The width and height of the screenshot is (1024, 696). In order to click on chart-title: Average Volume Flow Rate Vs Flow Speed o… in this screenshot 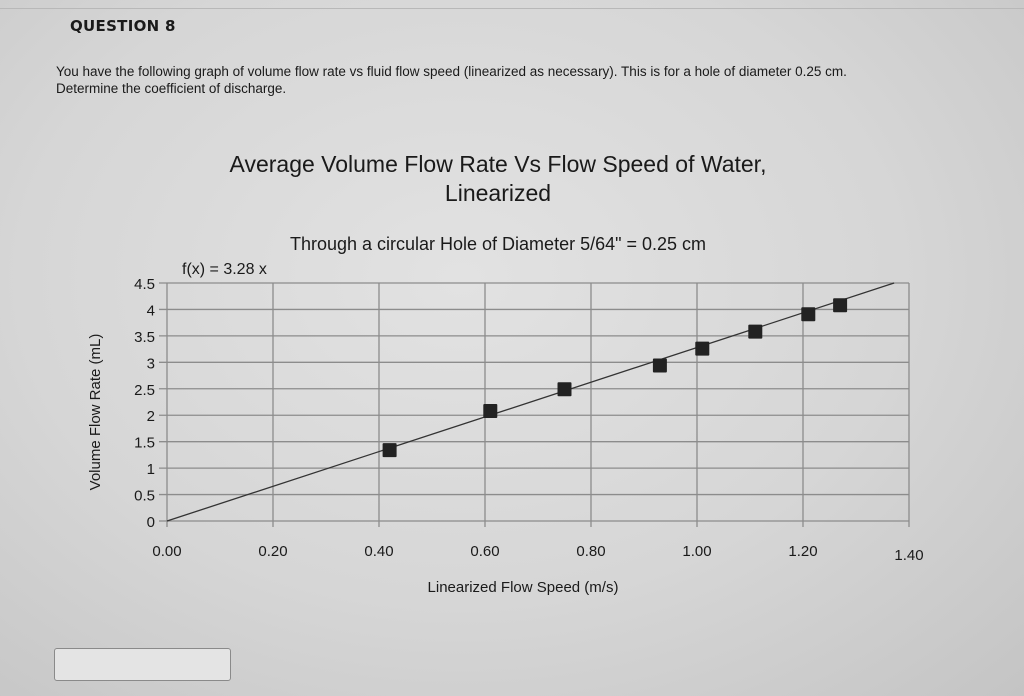, I will do `click(498, 164)`.